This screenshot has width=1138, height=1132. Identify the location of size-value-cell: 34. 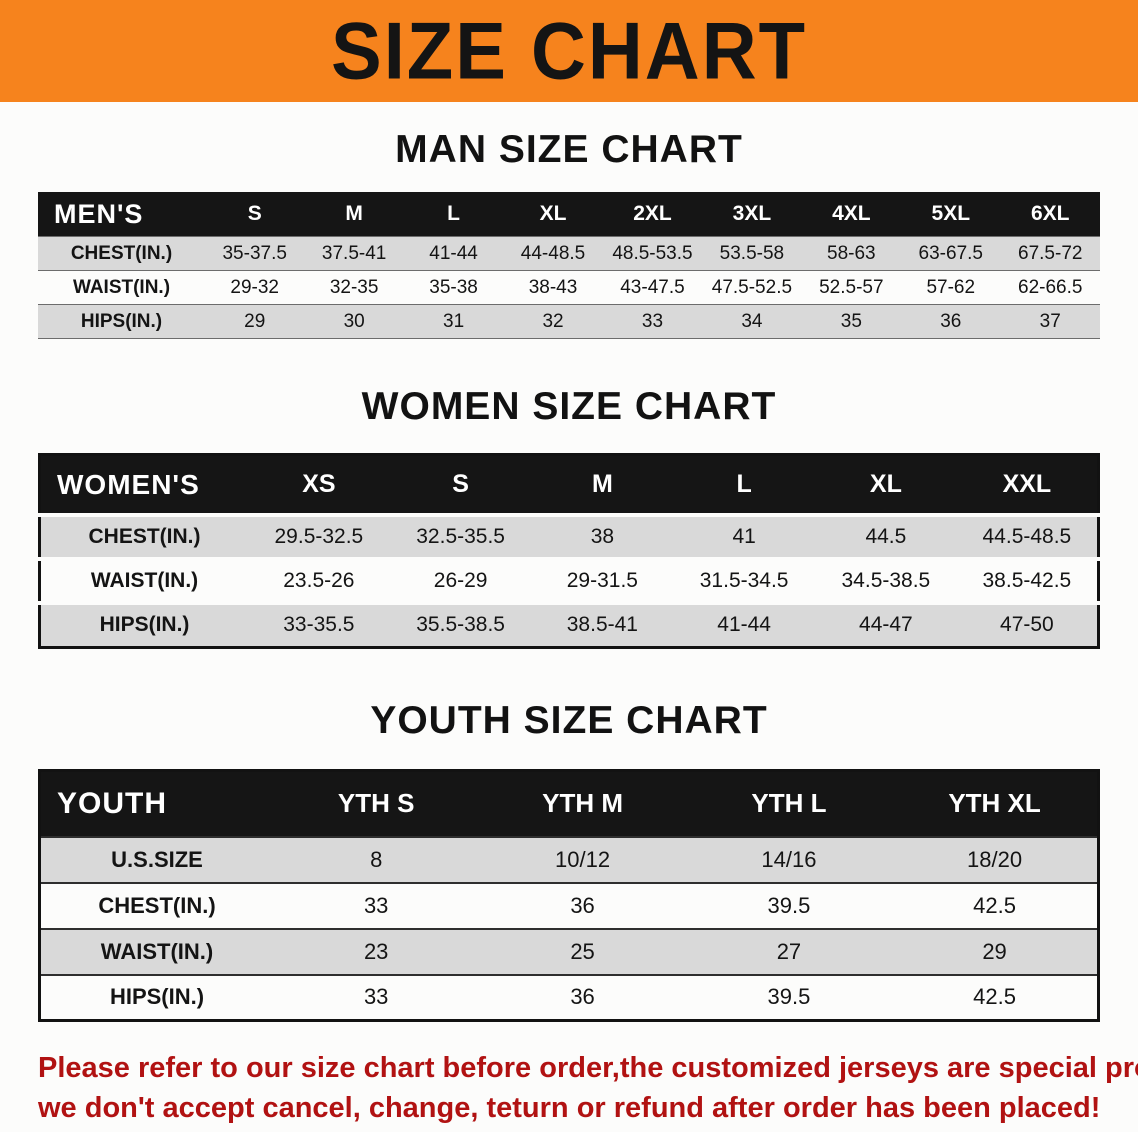
(752, 321).